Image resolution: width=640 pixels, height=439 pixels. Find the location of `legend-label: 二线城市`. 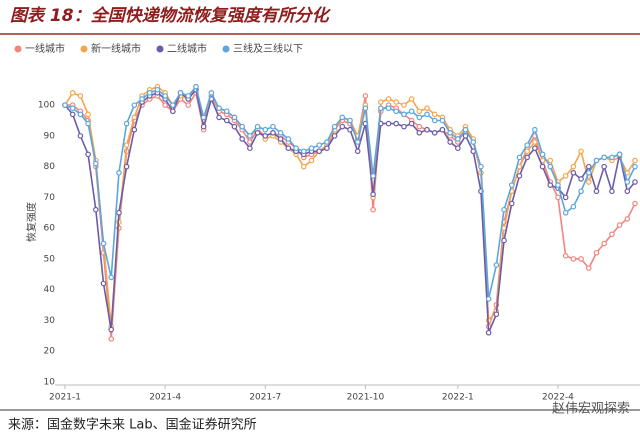

legend-label: 二线城市 is located at coordinates (187, 48).